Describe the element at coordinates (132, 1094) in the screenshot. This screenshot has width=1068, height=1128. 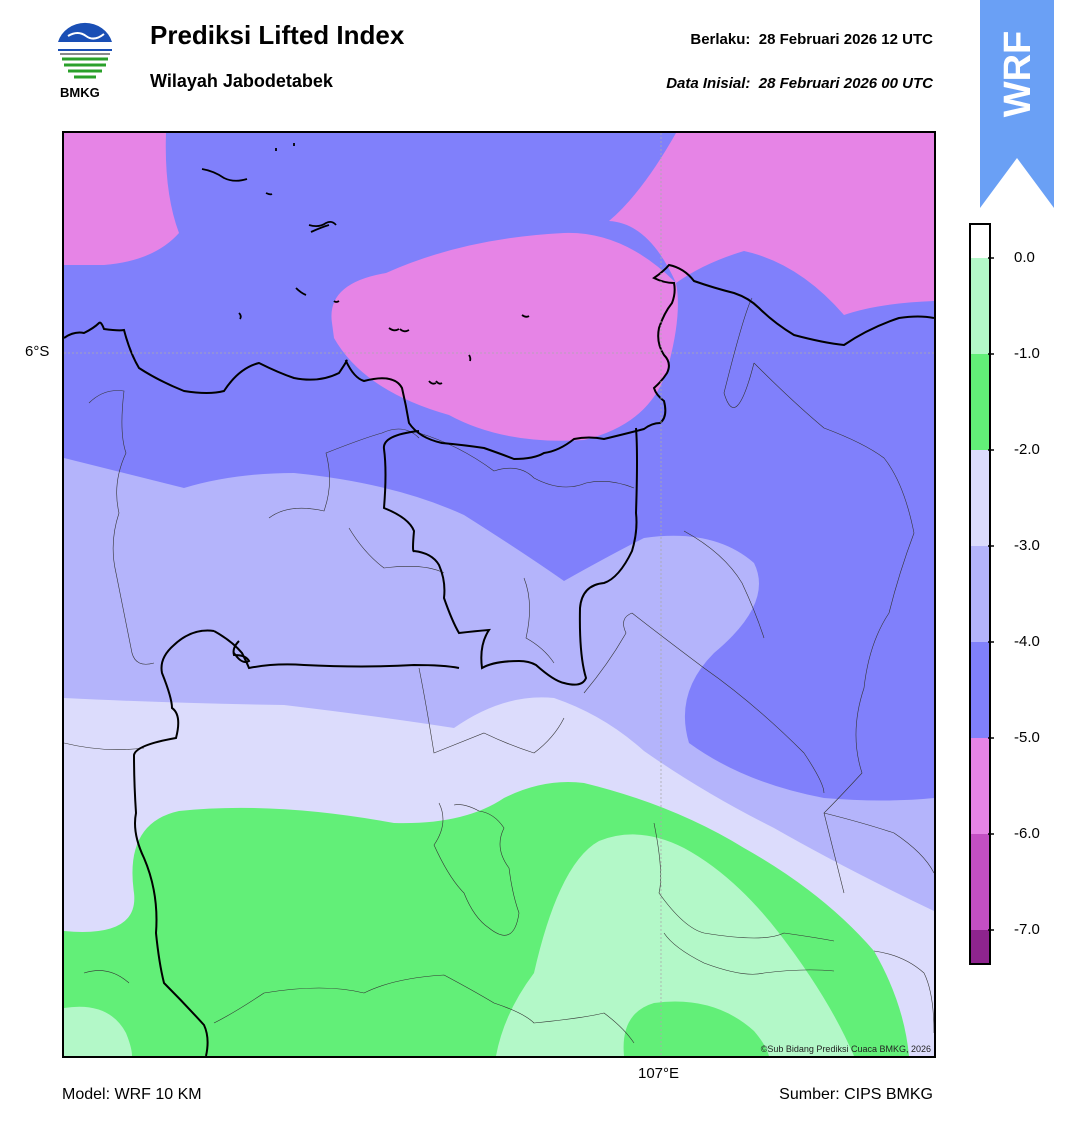
I see `model-info: Model: WRF 10 KM` at that location.